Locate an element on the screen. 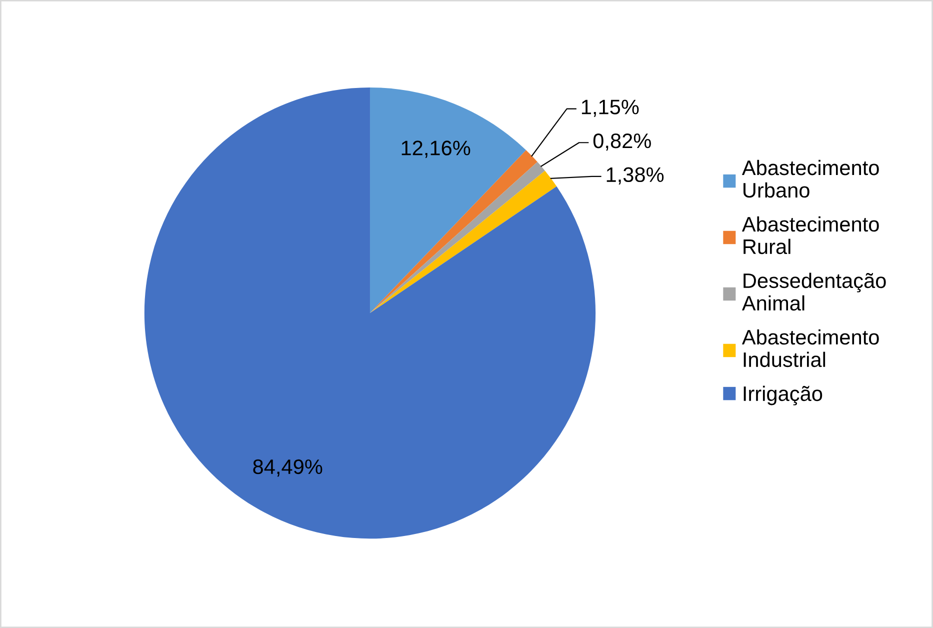 This screenshot has width=933, height=628. data-label: 84,49% is located at coordinates (287, 468).